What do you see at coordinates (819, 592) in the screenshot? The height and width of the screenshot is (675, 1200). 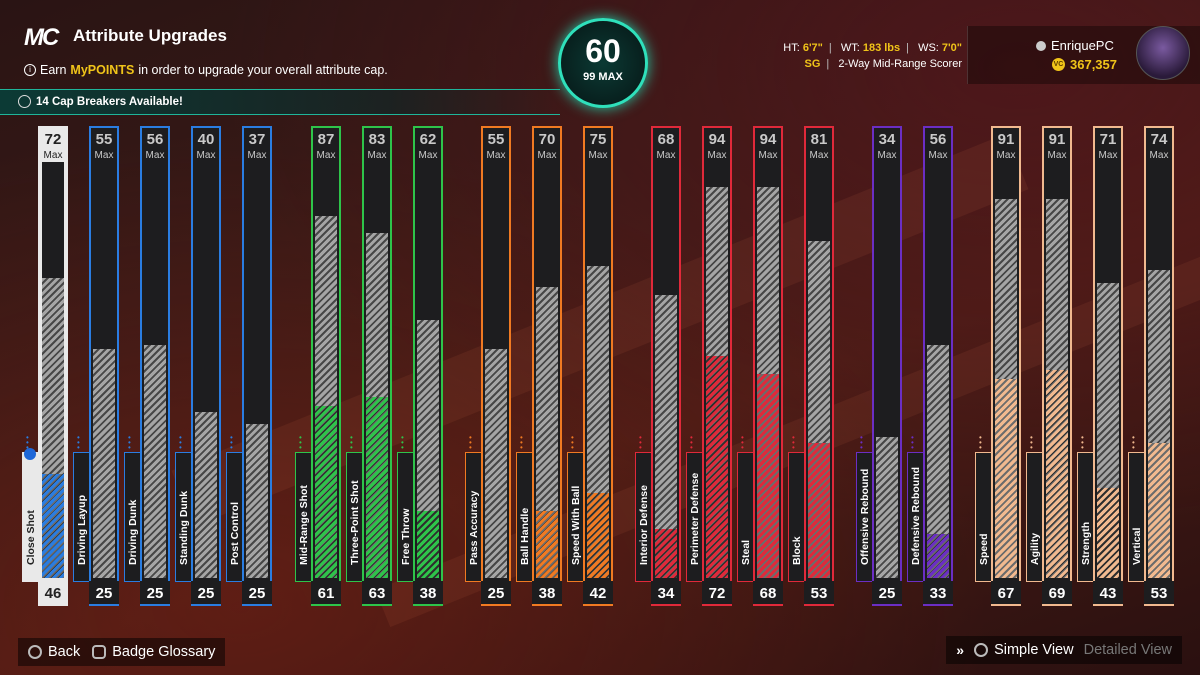 I see `attribute-current: 53` at bounding box center [819, 592].